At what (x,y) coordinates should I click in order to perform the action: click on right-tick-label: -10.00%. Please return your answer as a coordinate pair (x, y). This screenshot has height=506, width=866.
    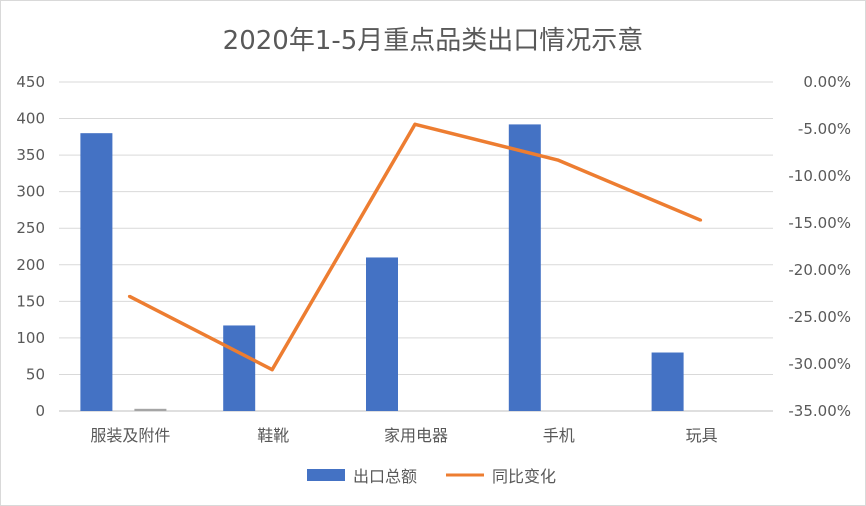
    Looking at the image, I should click on (819, 176).